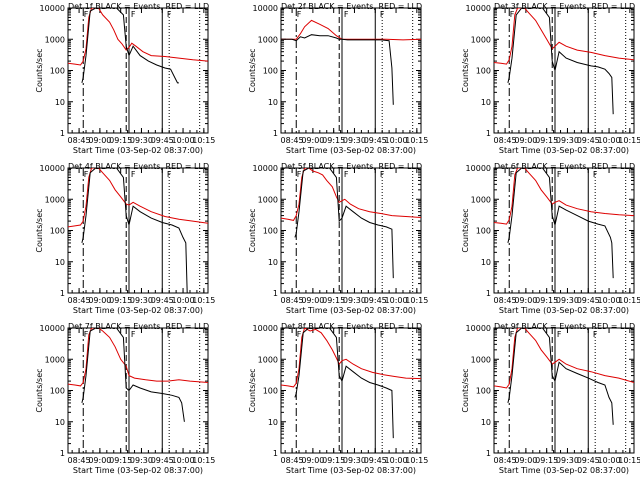 The image size is (640, 480). What do you see at coordinates (564, 326) in the screenshot?
I see `chart-title: Det 9f BLACK = Events, RED = LLD` at bounding box center [564, 326].